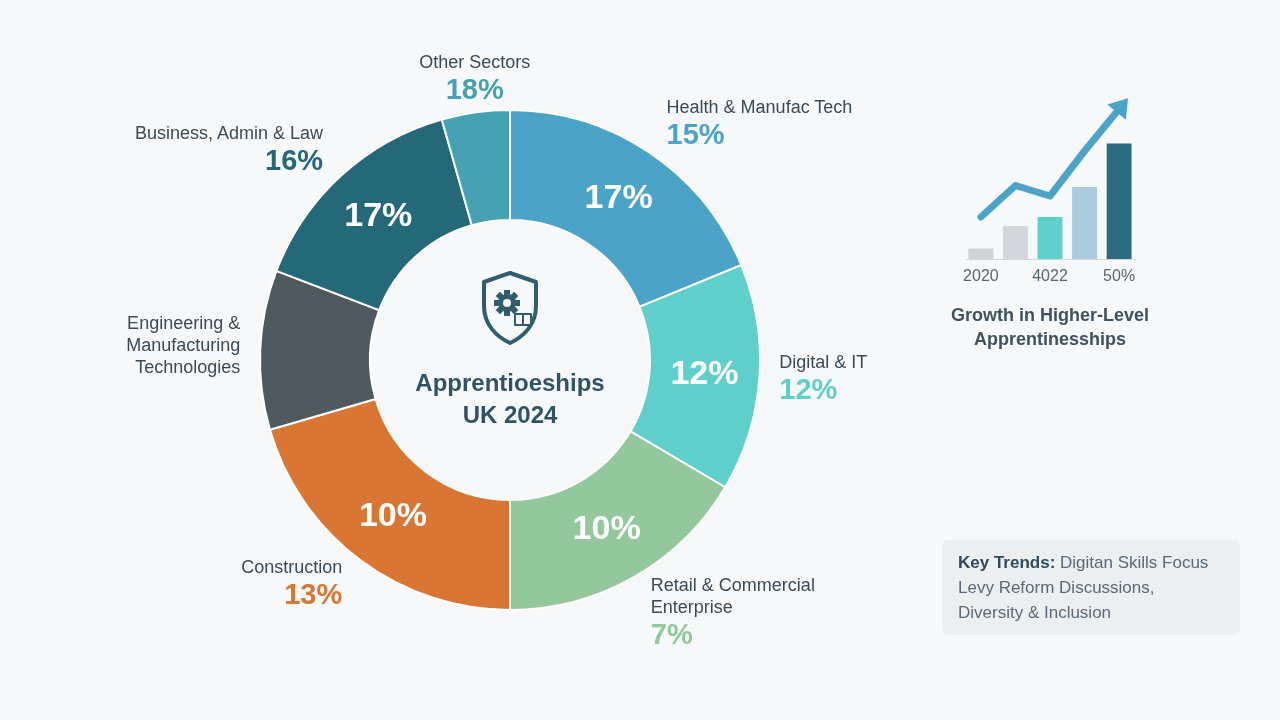 This screenshot has height=720, width=1280. What do you see at coordinates (1050, 275) in the screenshot?
I see `x-tick-label: 4022` at bounding box center [1050, 275].